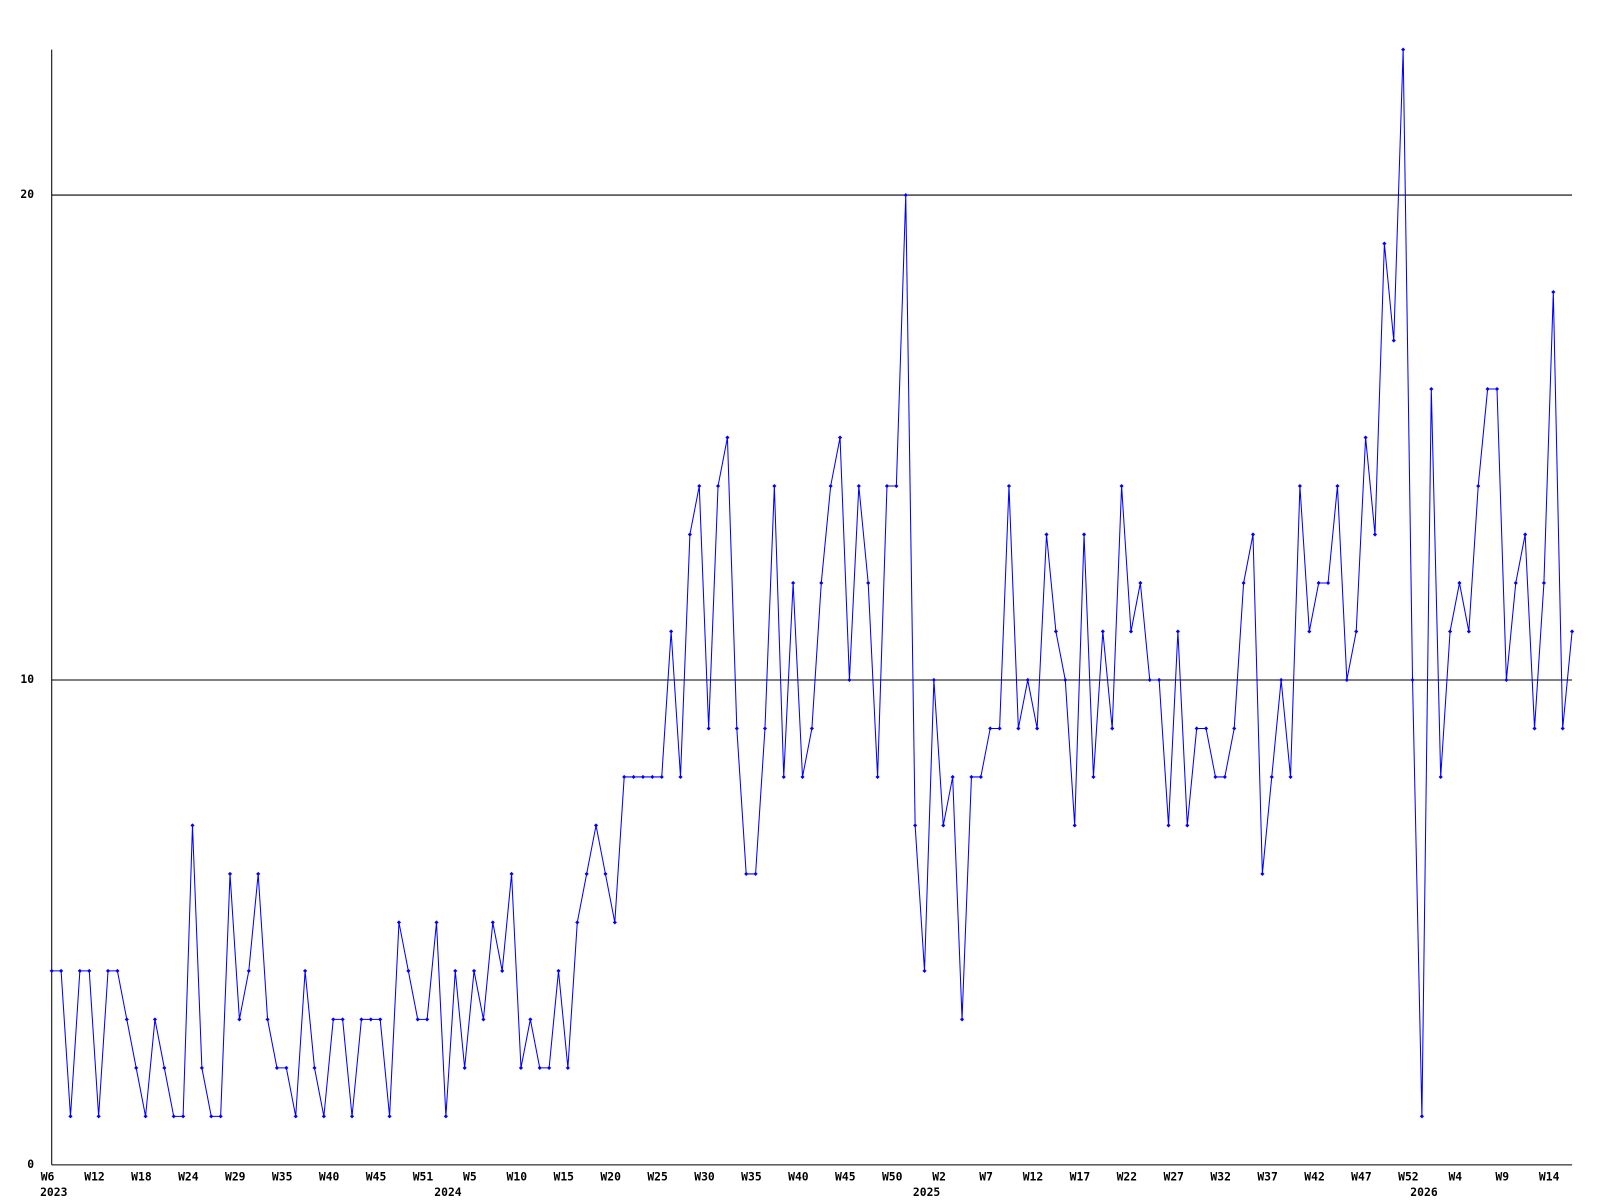 This screenshot has height=1200, width=1600. What do you see at coordinates (48, 1176) in the screenshot?
I see `x-tick-label: W6` at bounding box center [48, 1176].